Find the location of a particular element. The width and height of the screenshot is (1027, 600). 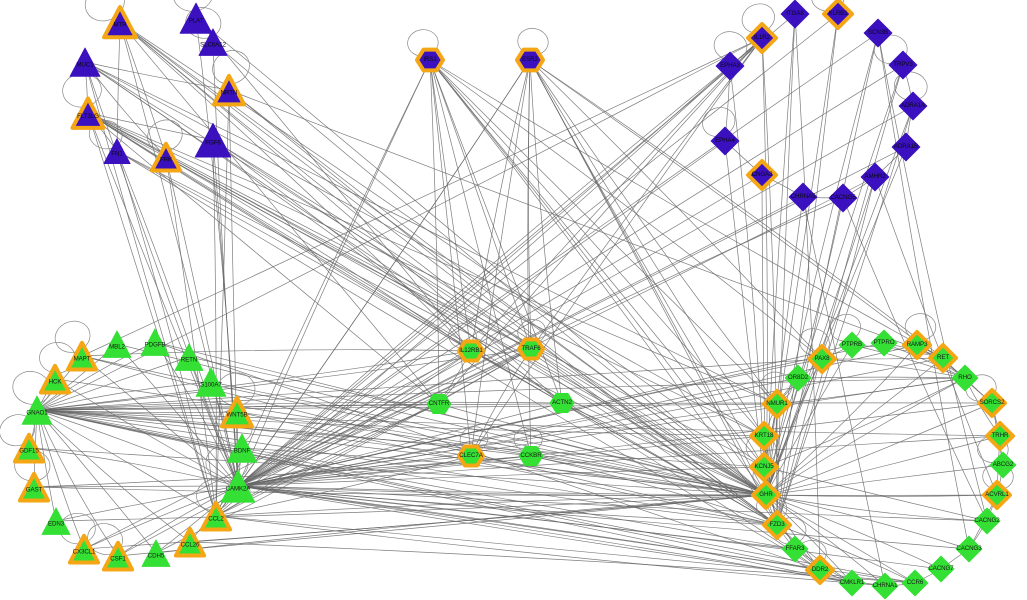

graph-node-ptpro: PTPRO is located at coordinates (884, 343).